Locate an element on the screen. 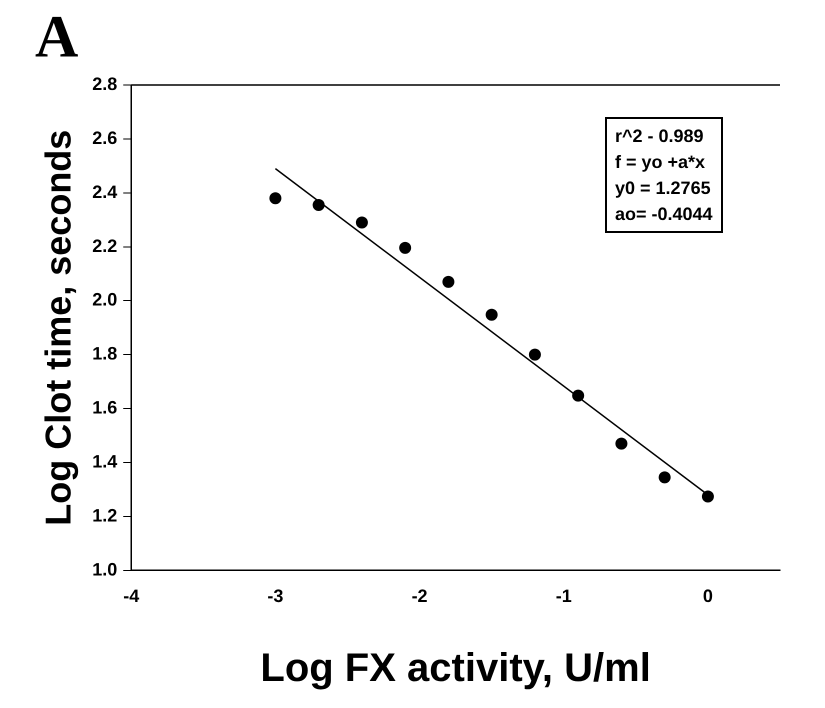 This screenshot has height=708, width=825. y-tick-label: 2.6 is located at coordinates (105, 138).